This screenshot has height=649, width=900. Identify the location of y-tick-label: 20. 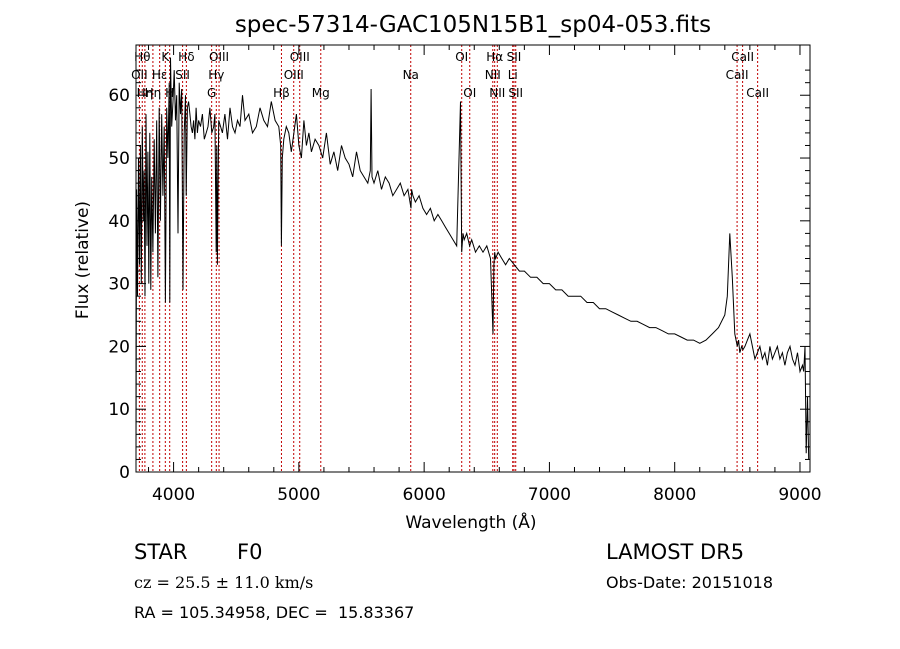
(119, 347).